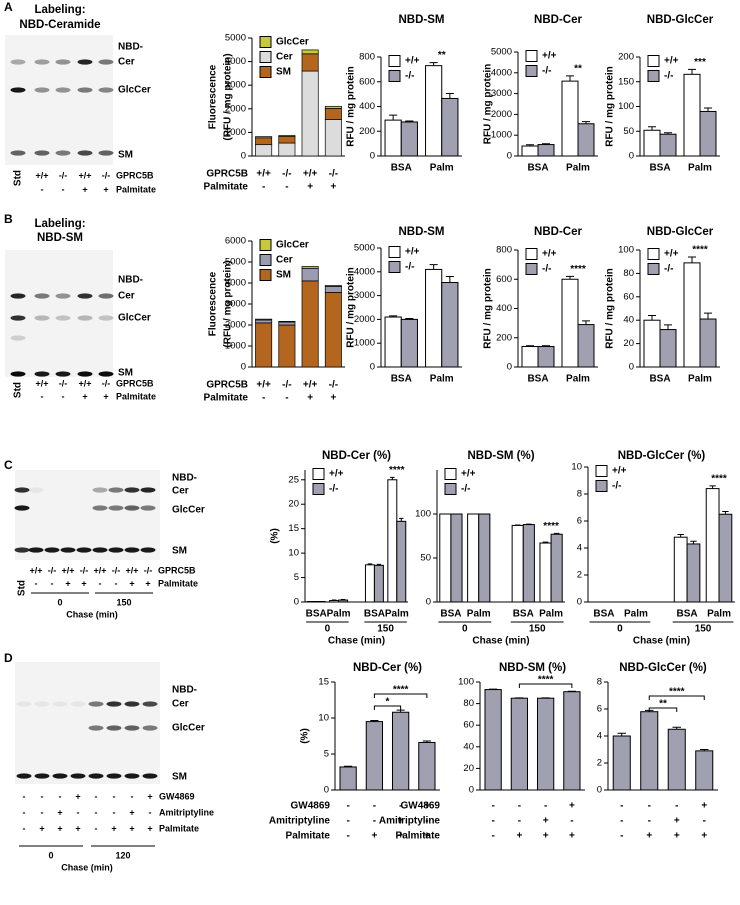 This screenshot has height=905, width=740. I want to click on y-tick-label: 10, so click(323, 718).